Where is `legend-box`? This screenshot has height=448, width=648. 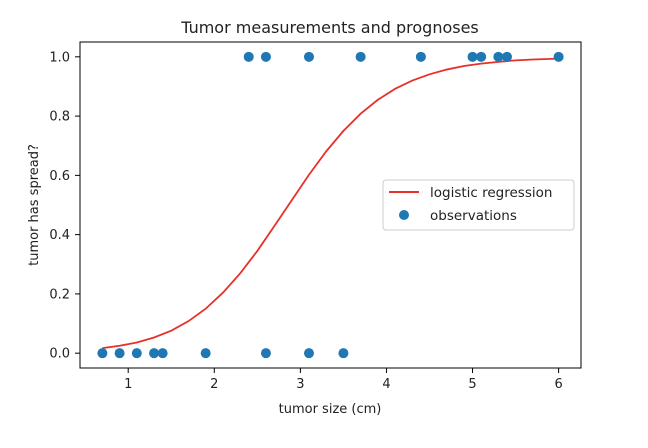
legend-box is located at coordinates (478, 205).